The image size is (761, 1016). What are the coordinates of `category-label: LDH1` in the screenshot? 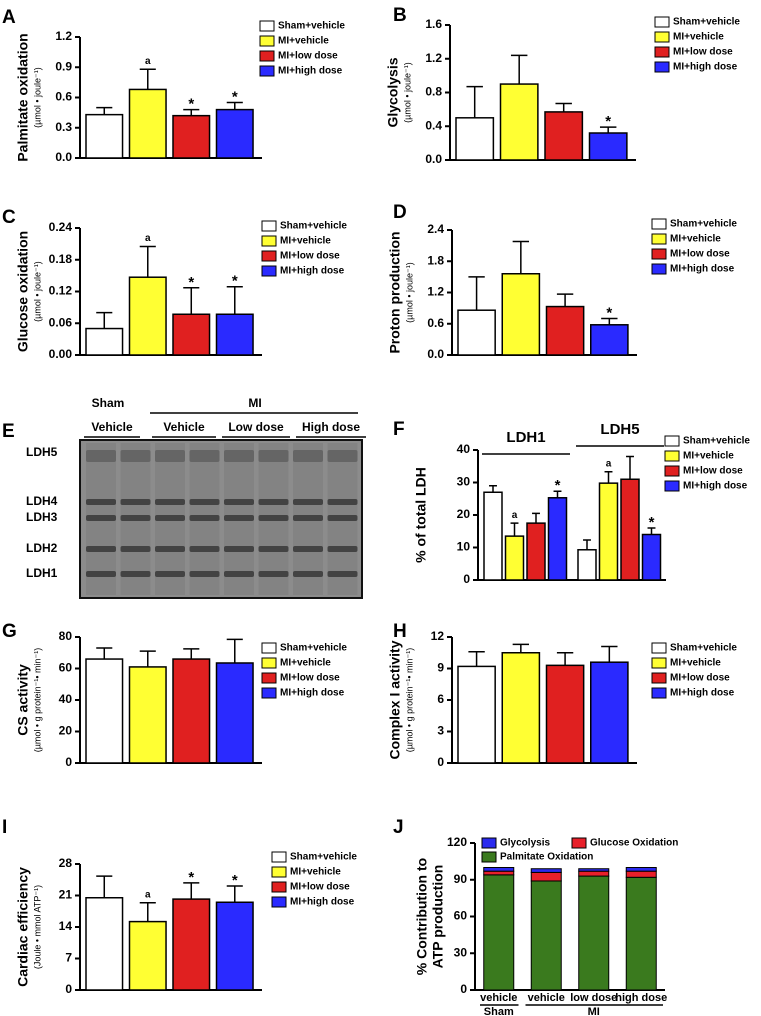 It's located at (525, 437).